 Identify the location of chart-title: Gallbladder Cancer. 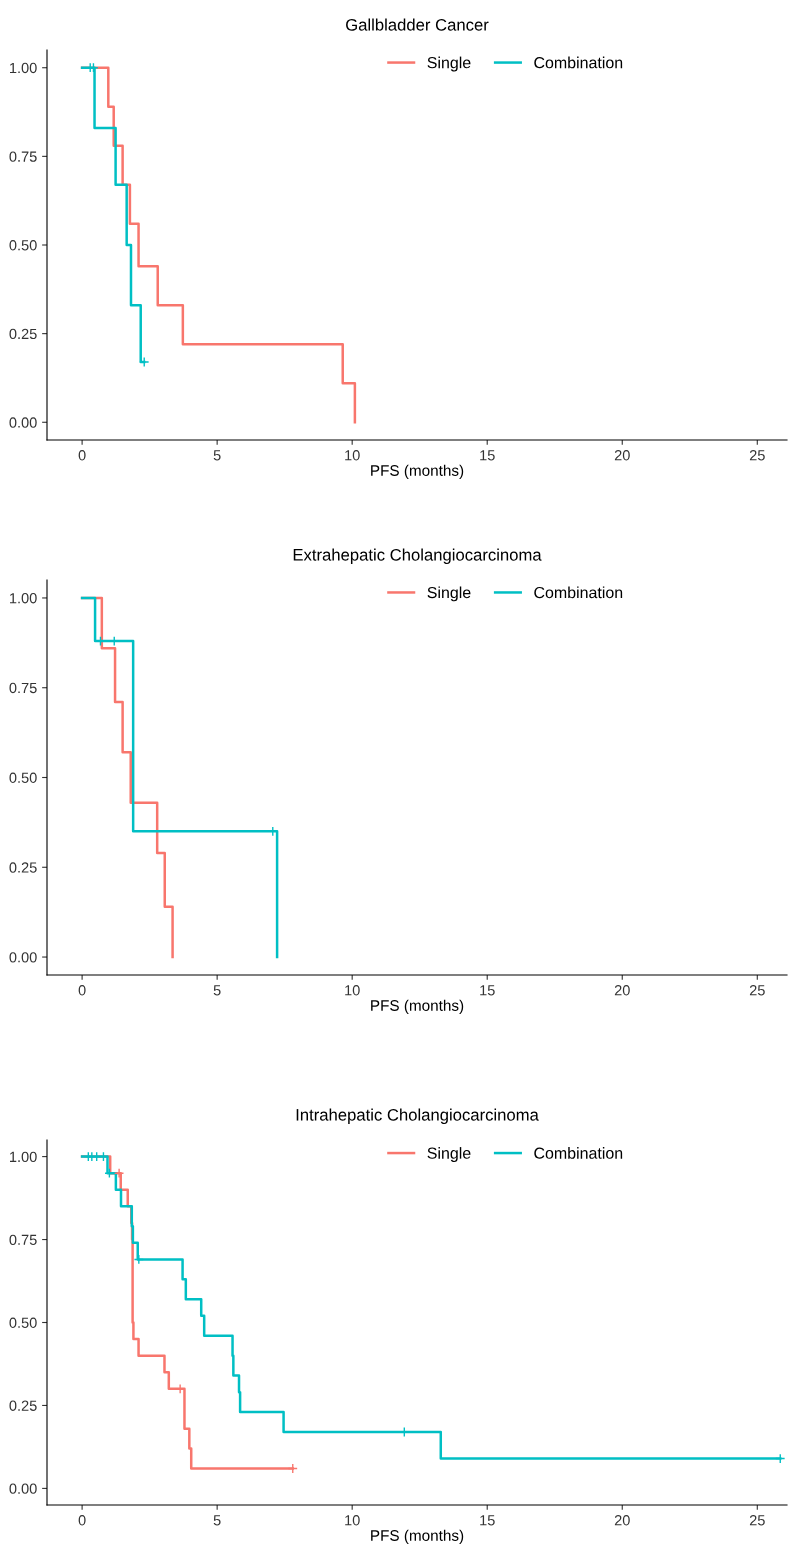
(417, 24).